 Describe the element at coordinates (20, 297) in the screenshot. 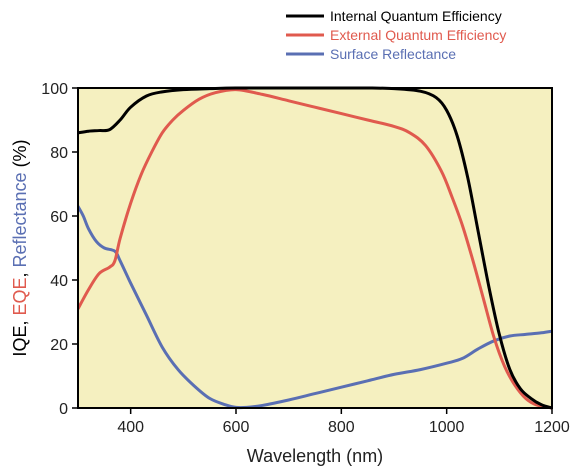

I see `y-axis-label-part: EQE` at that location.